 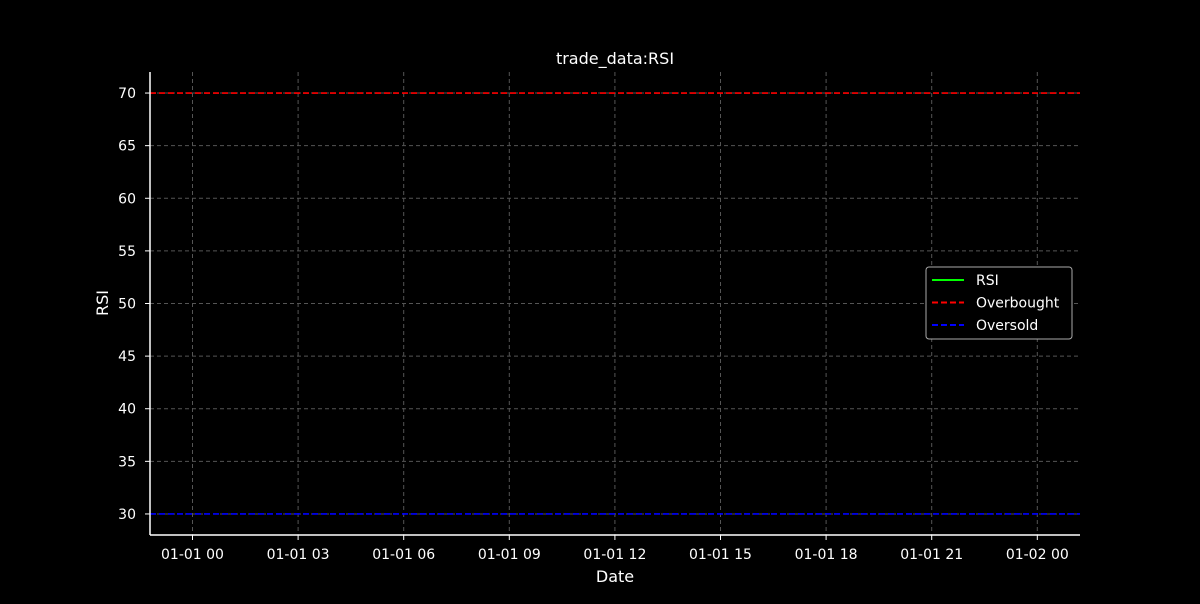 I want to click on legend-label-oversold: Oversold, so click(x=1007, y=326).